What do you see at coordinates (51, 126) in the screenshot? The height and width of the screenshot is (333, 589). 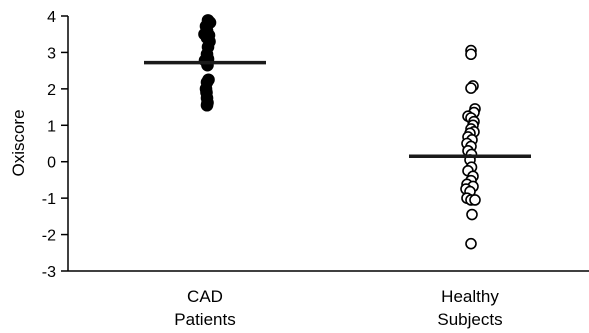 I see `y-tick-label: 1` at bounding box center [51, 126].